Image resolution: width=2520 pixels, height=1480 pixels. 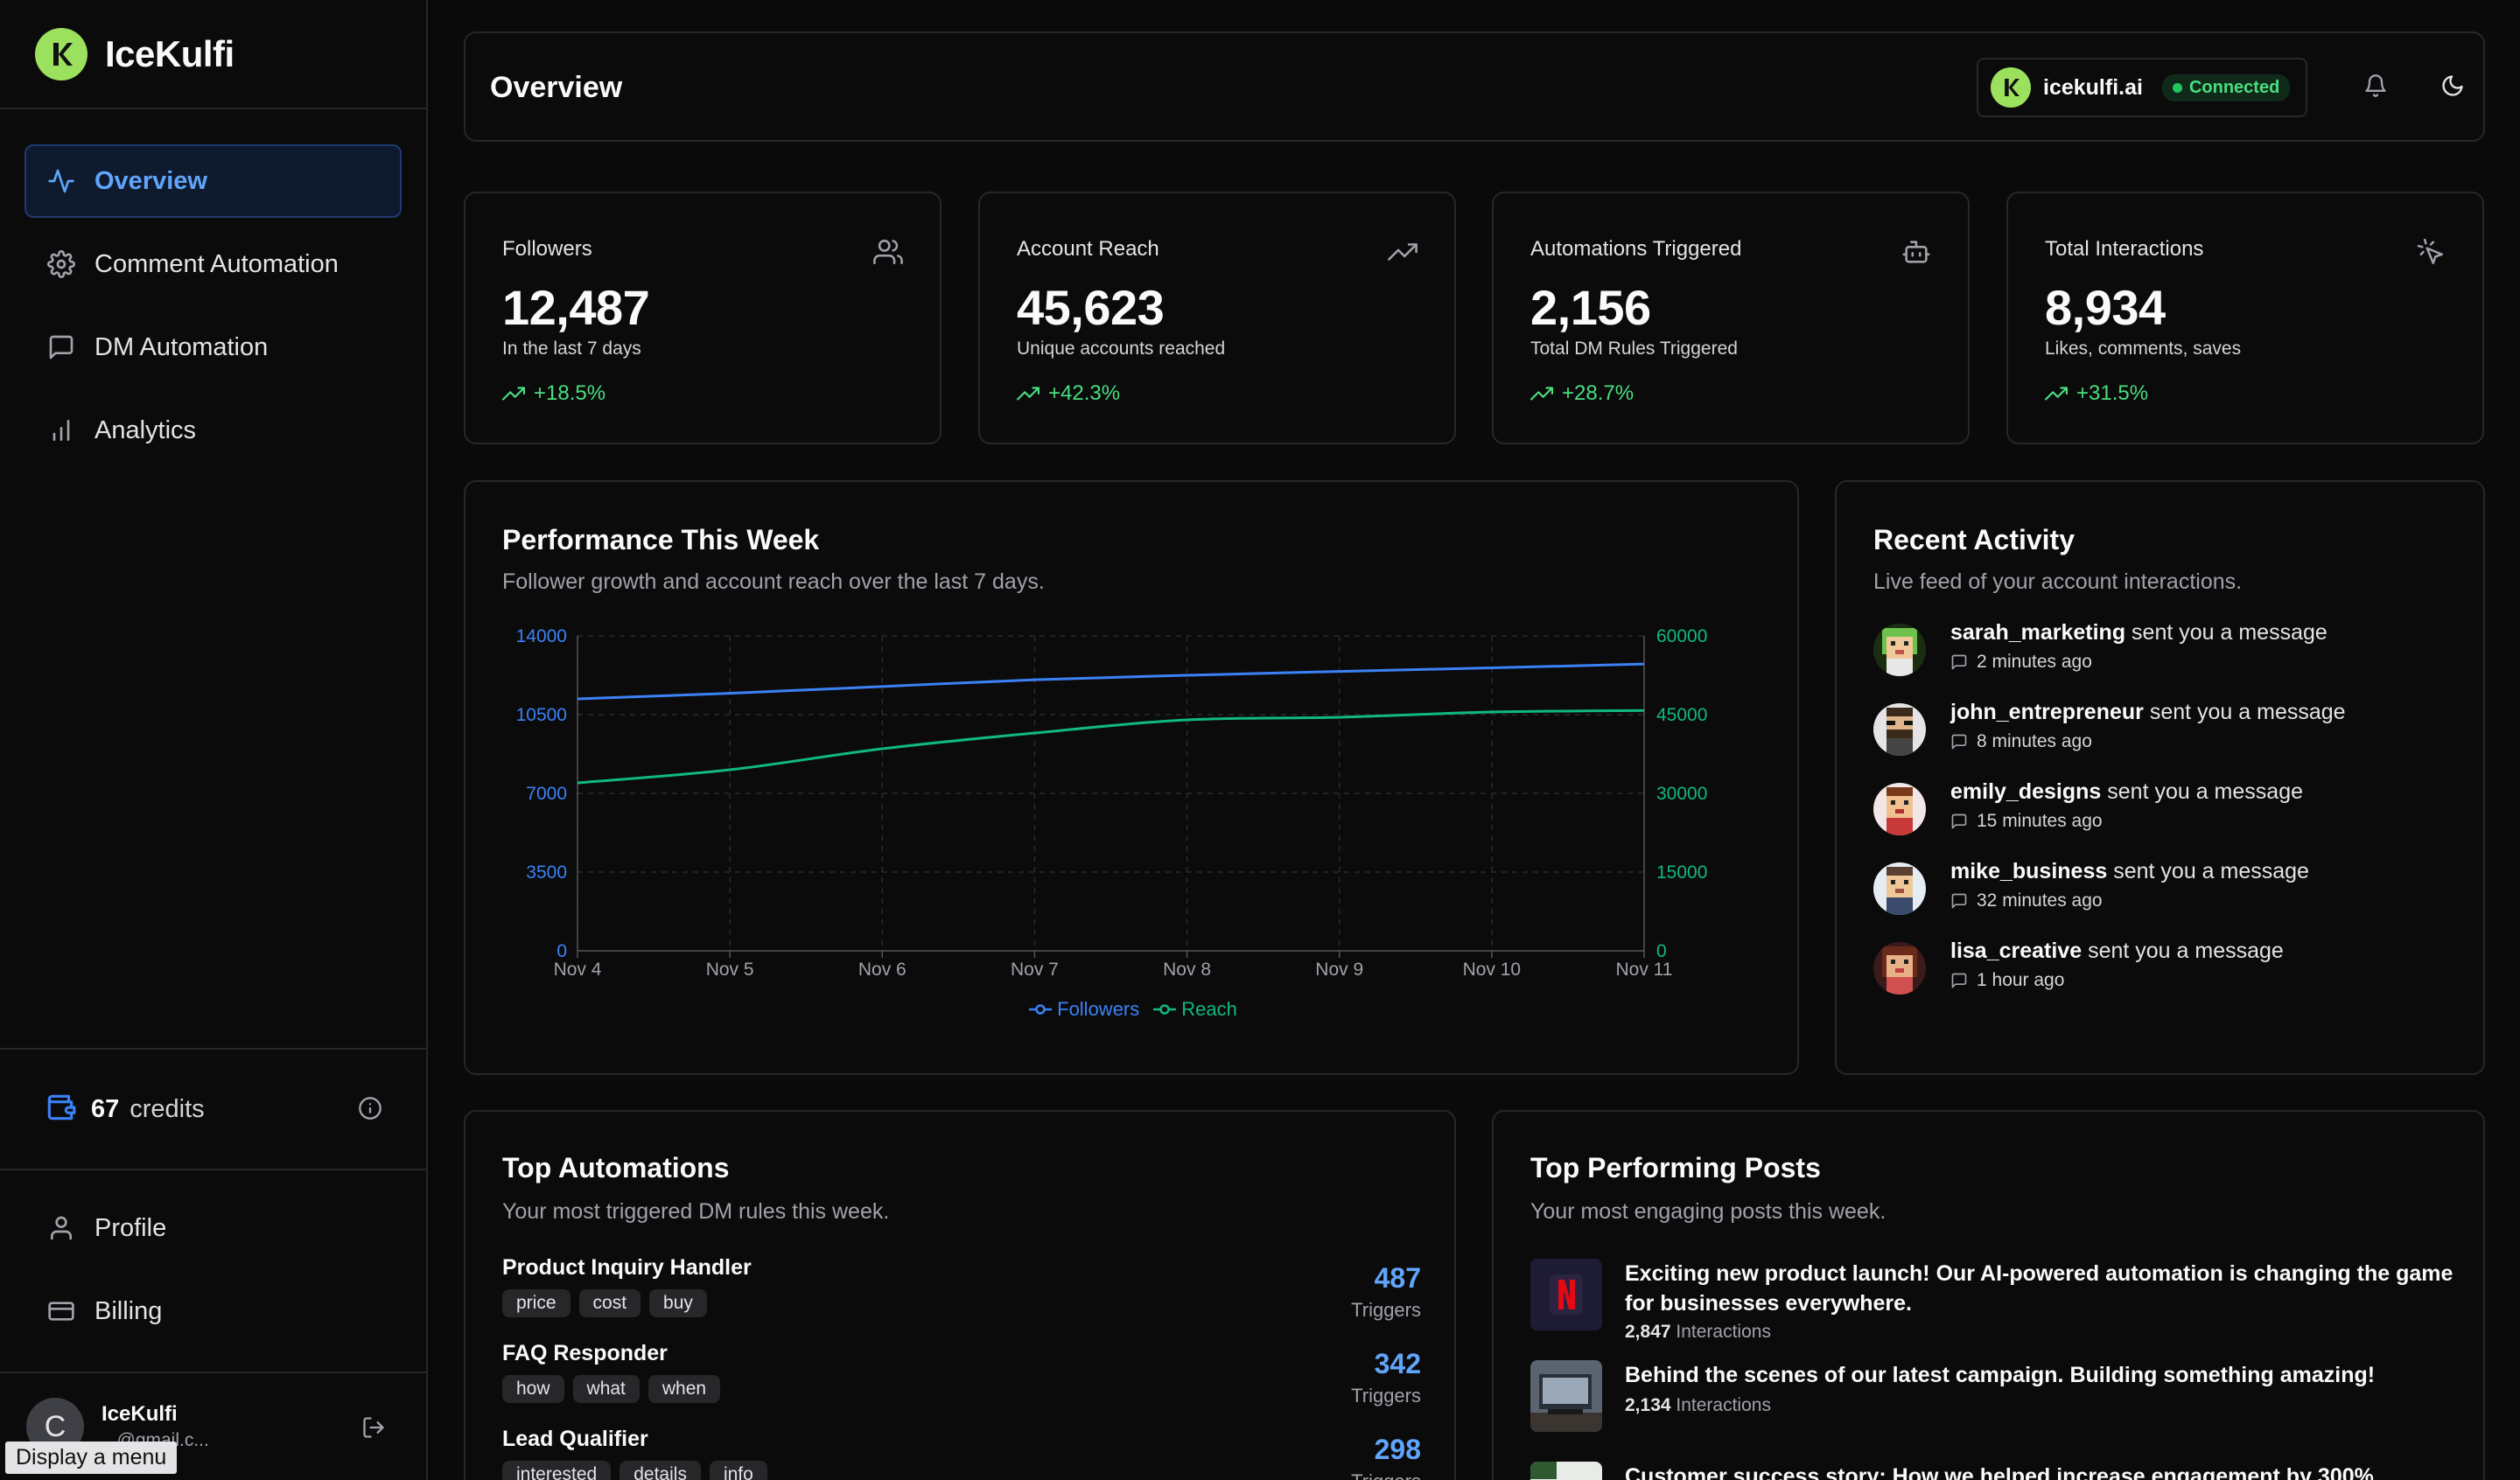 What do you see at coordinates (105, 1109) in the screenshot?
I see `credits-amount: 67` at bounding box center [105, 1109].